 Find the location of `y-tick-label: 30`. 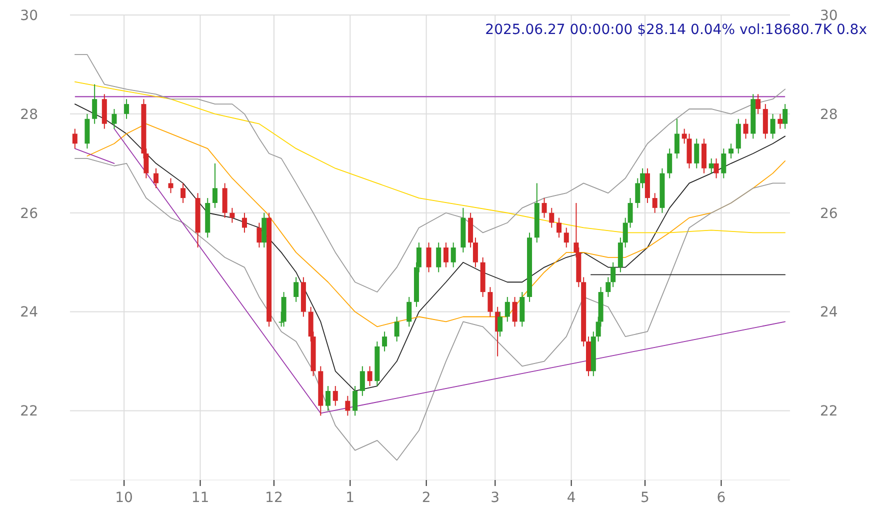

y-tick-label: 30 is located at coordinates (29, 16).